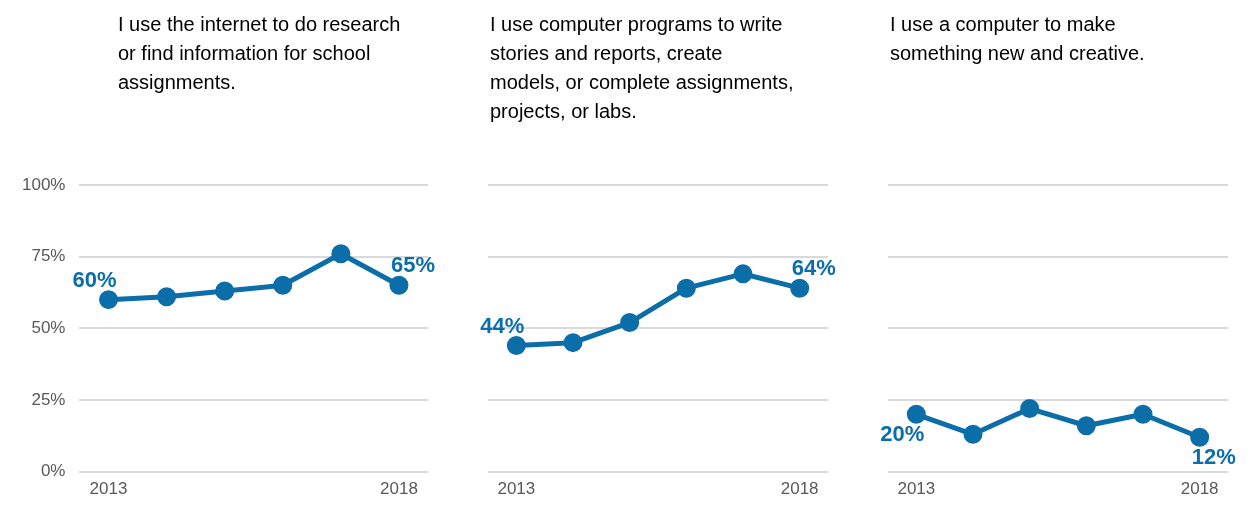  What do you see at coordinates (44, 184) in the screenshot?
I see `y-tick-label: 100%` at bounding box center [44, 184].